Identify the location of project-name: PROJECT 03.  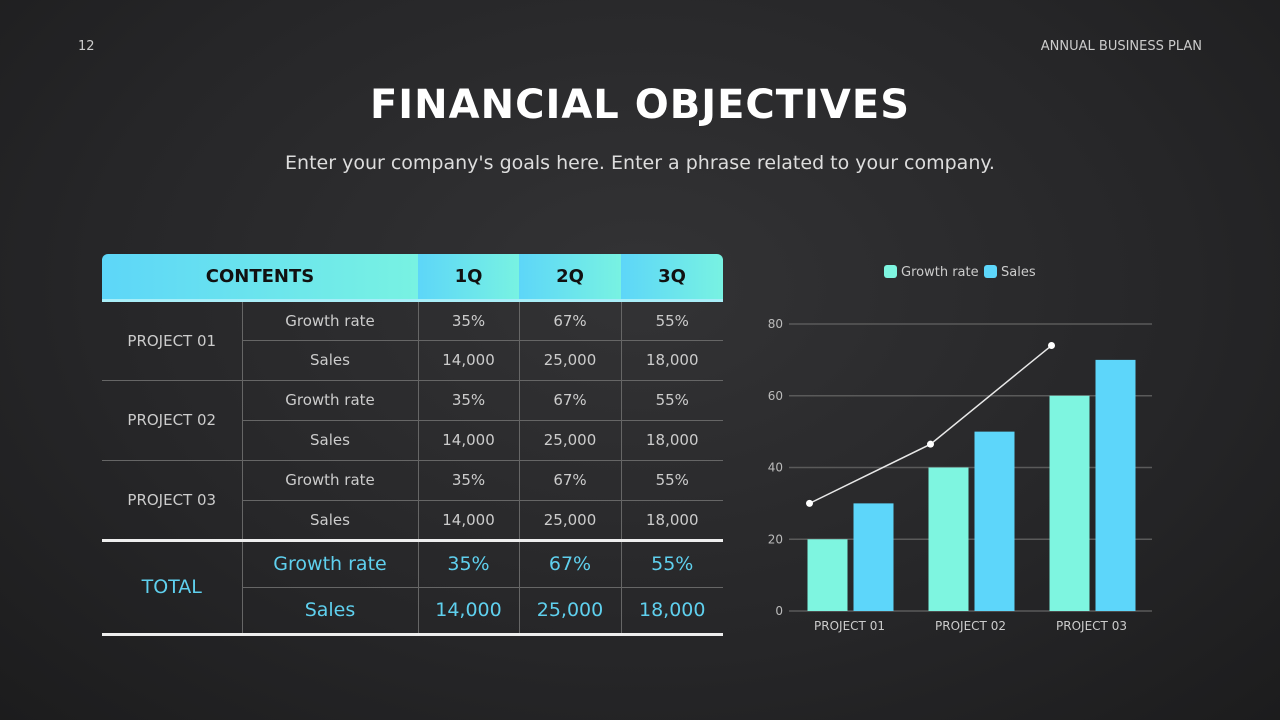
(172, 500).